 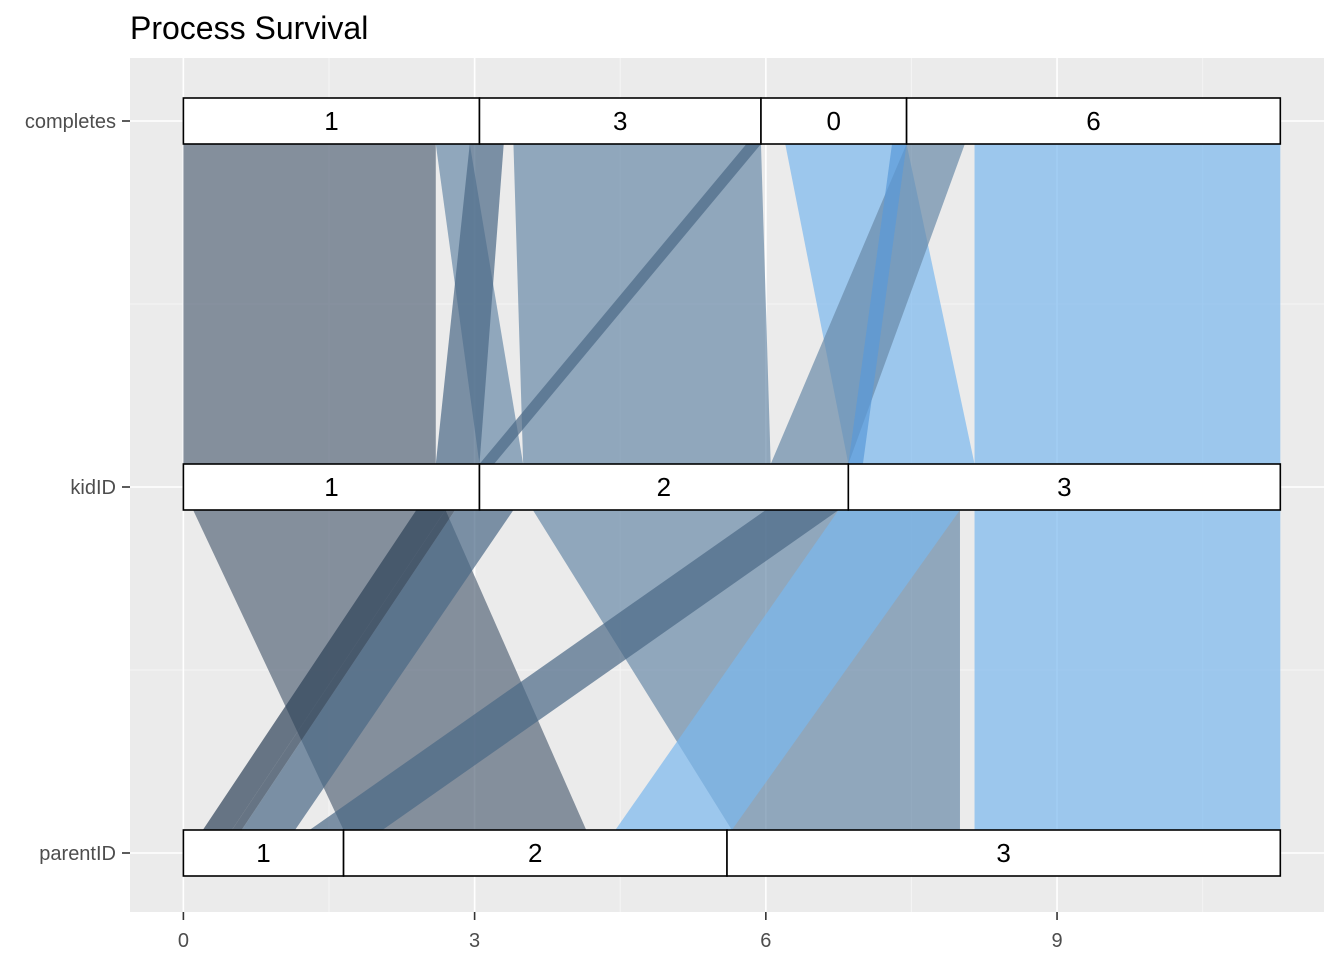 I want to click on y-axis: completes kidID parentID, so click(x=77, y=488).